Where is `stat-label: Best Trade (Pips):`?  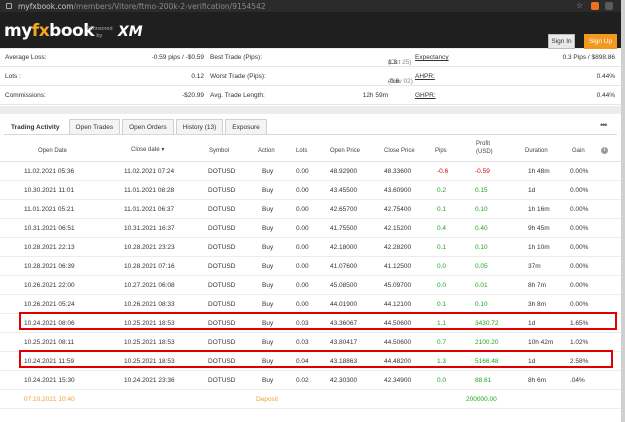 stat-label: Best Trade (Pips): is located at coordinates (236, 57).